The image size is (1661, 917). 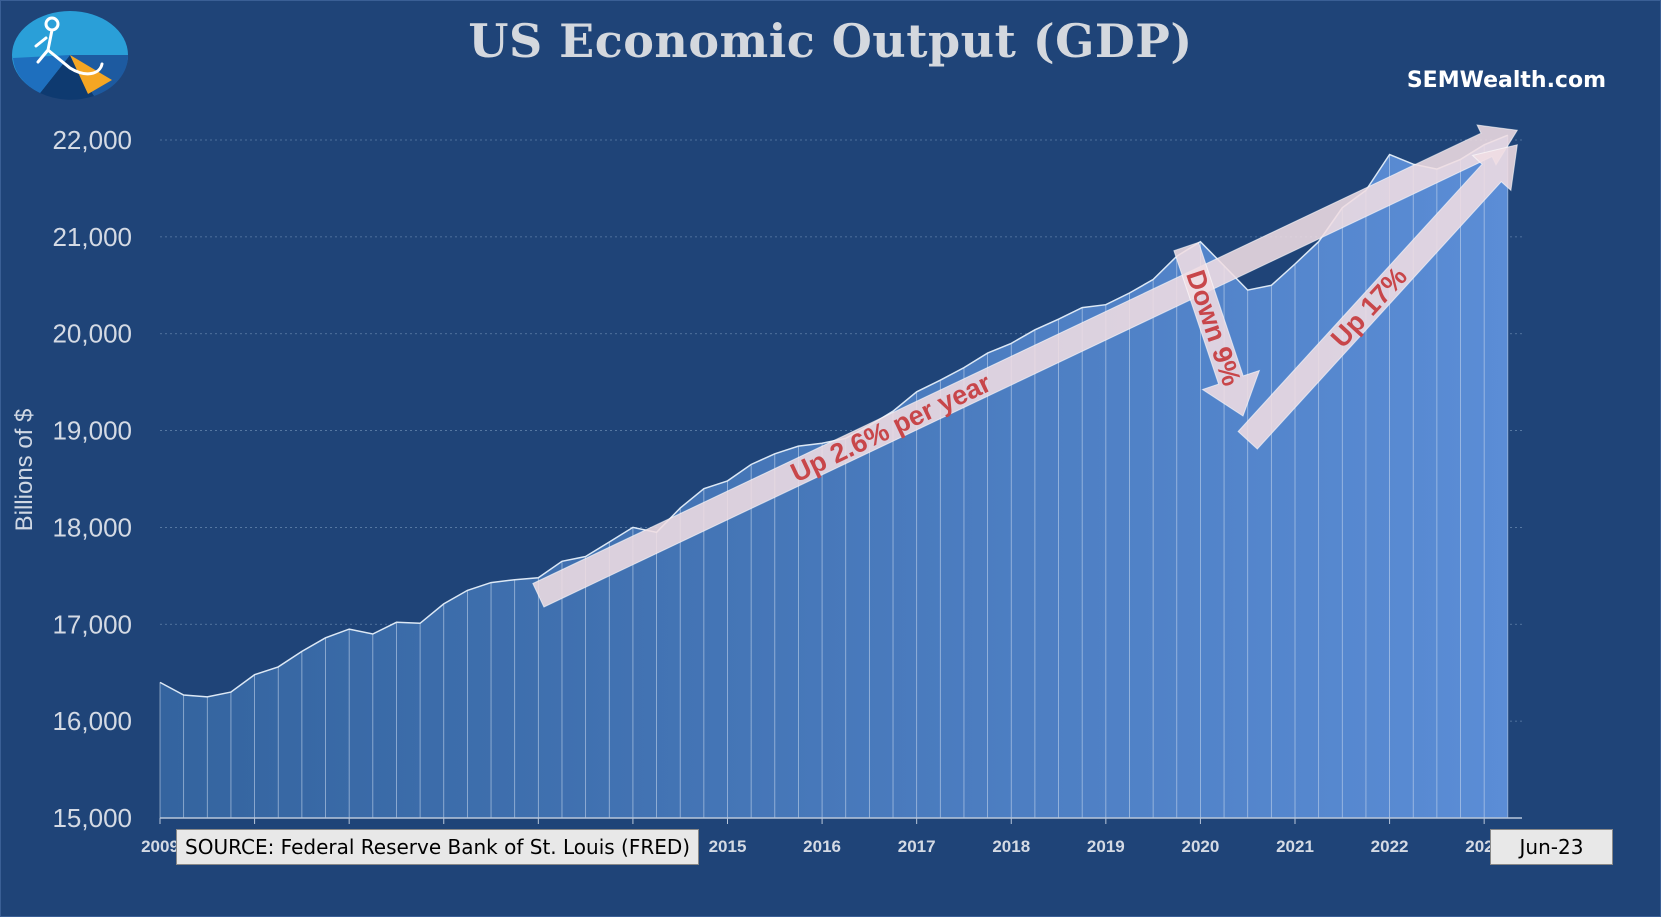 I want to click on y-tick-label: 19,000, so click(x=92, y=431).